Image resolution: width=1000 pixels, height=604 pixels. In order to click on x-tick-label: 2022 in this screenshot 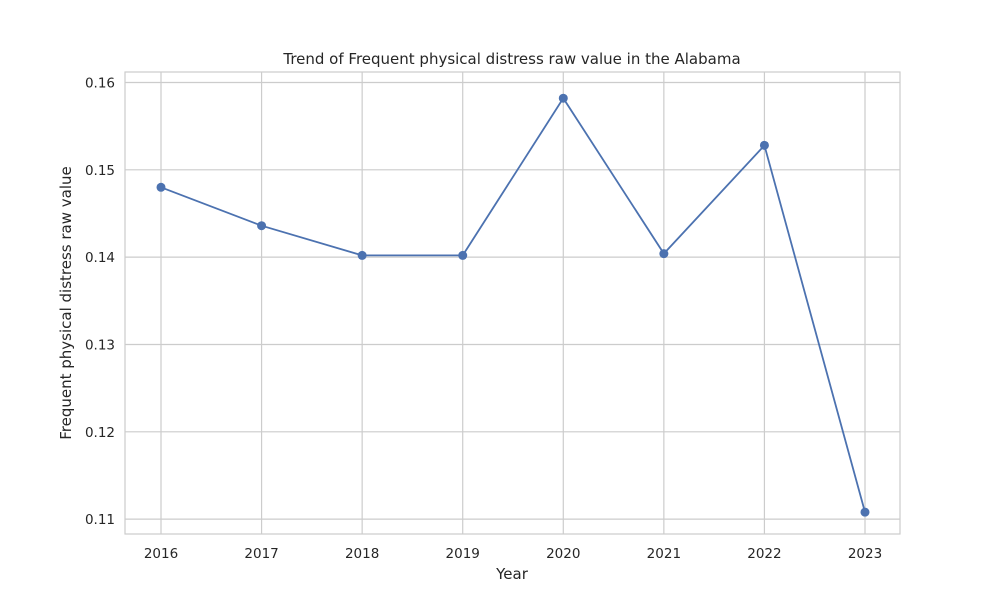, I will do `click(764, 554)`.